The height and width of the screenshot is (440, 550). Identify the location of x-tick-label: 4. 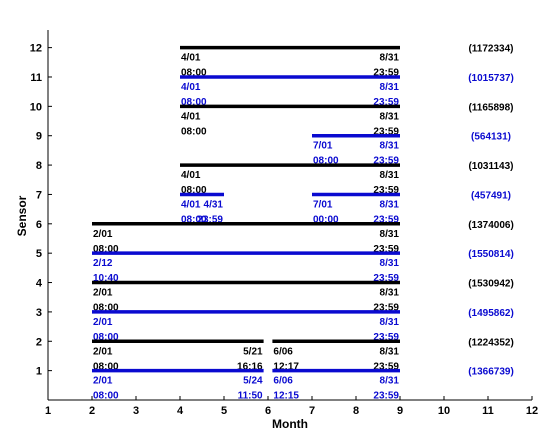
(180, 411).